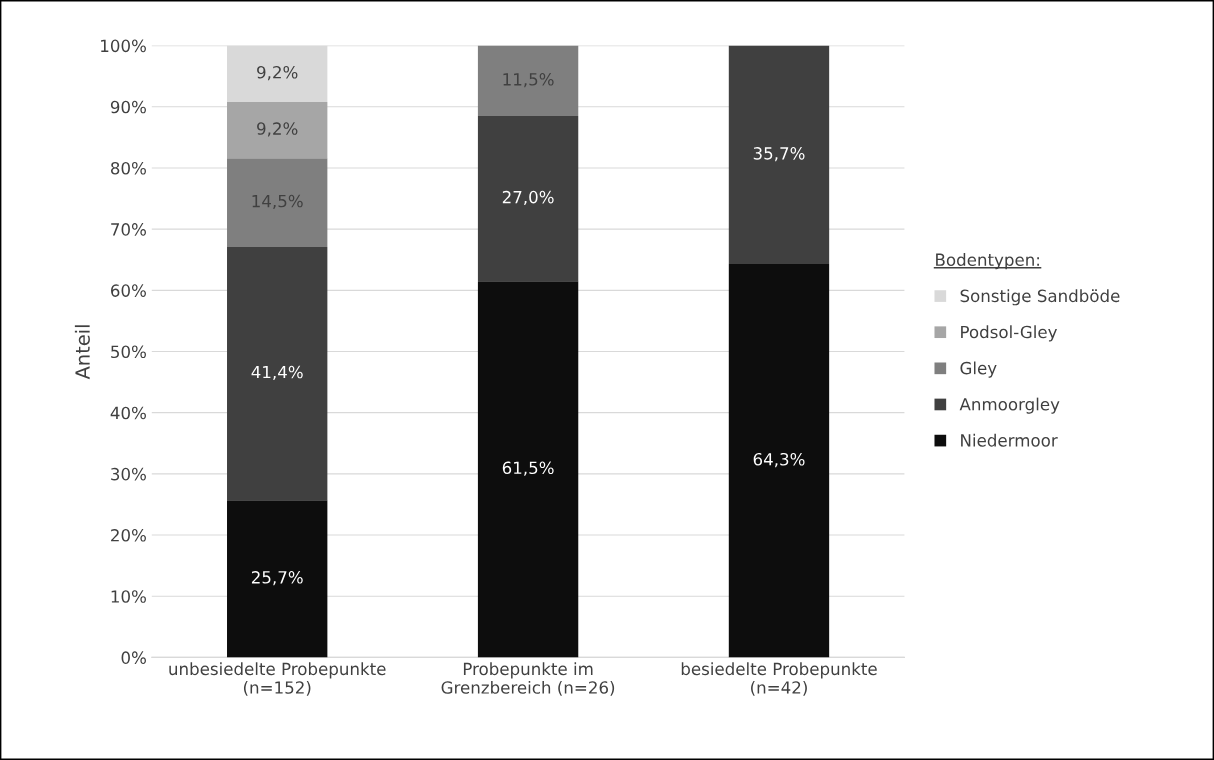 This screenshot has height=760, width=1214. What do you see at coordinates (123, 46) in the screenshot?
I see `y-tick-label: 100%` at bounding box center [123, 46].